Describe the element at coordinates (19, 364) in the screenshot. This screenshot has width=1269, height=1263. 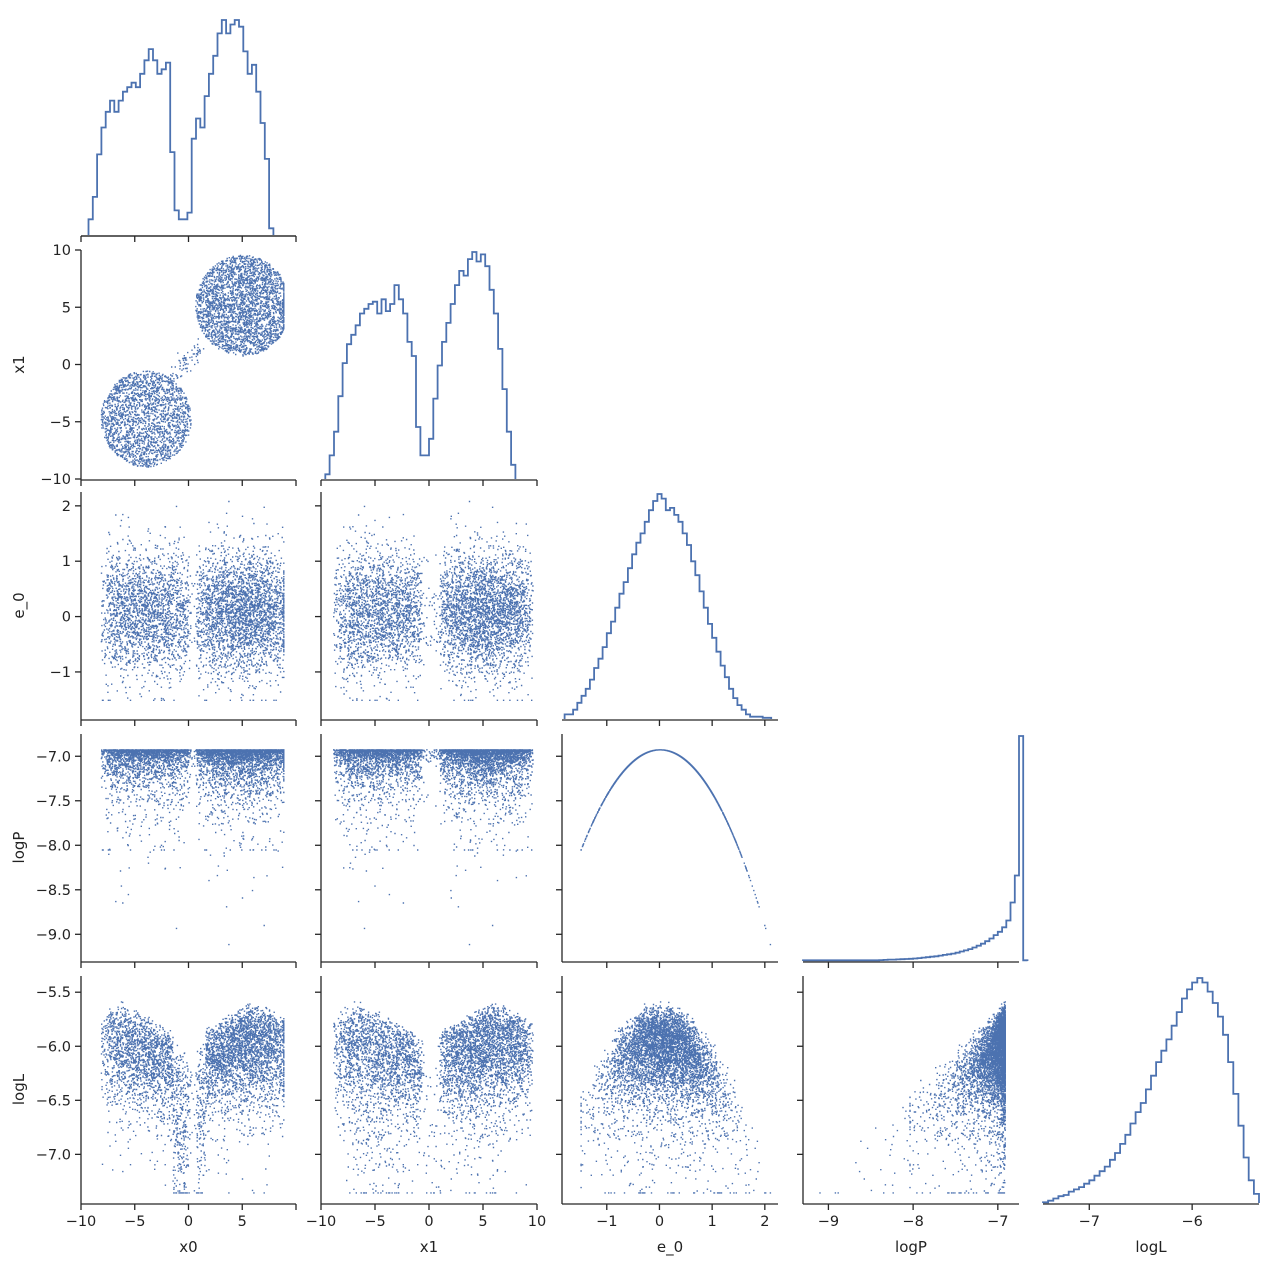
I see `y-axis-label-x1: x1` at that location.